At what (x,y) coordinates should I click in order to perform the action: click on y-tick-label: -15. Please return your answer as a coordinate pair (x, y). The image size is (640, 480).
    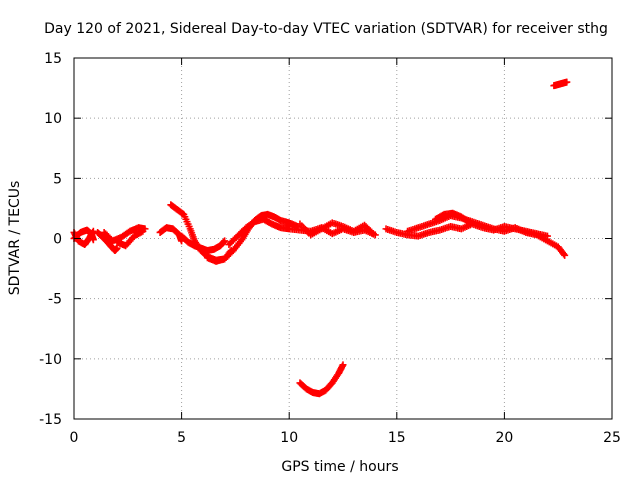
    Looking at the image, I should click on (50, 420).